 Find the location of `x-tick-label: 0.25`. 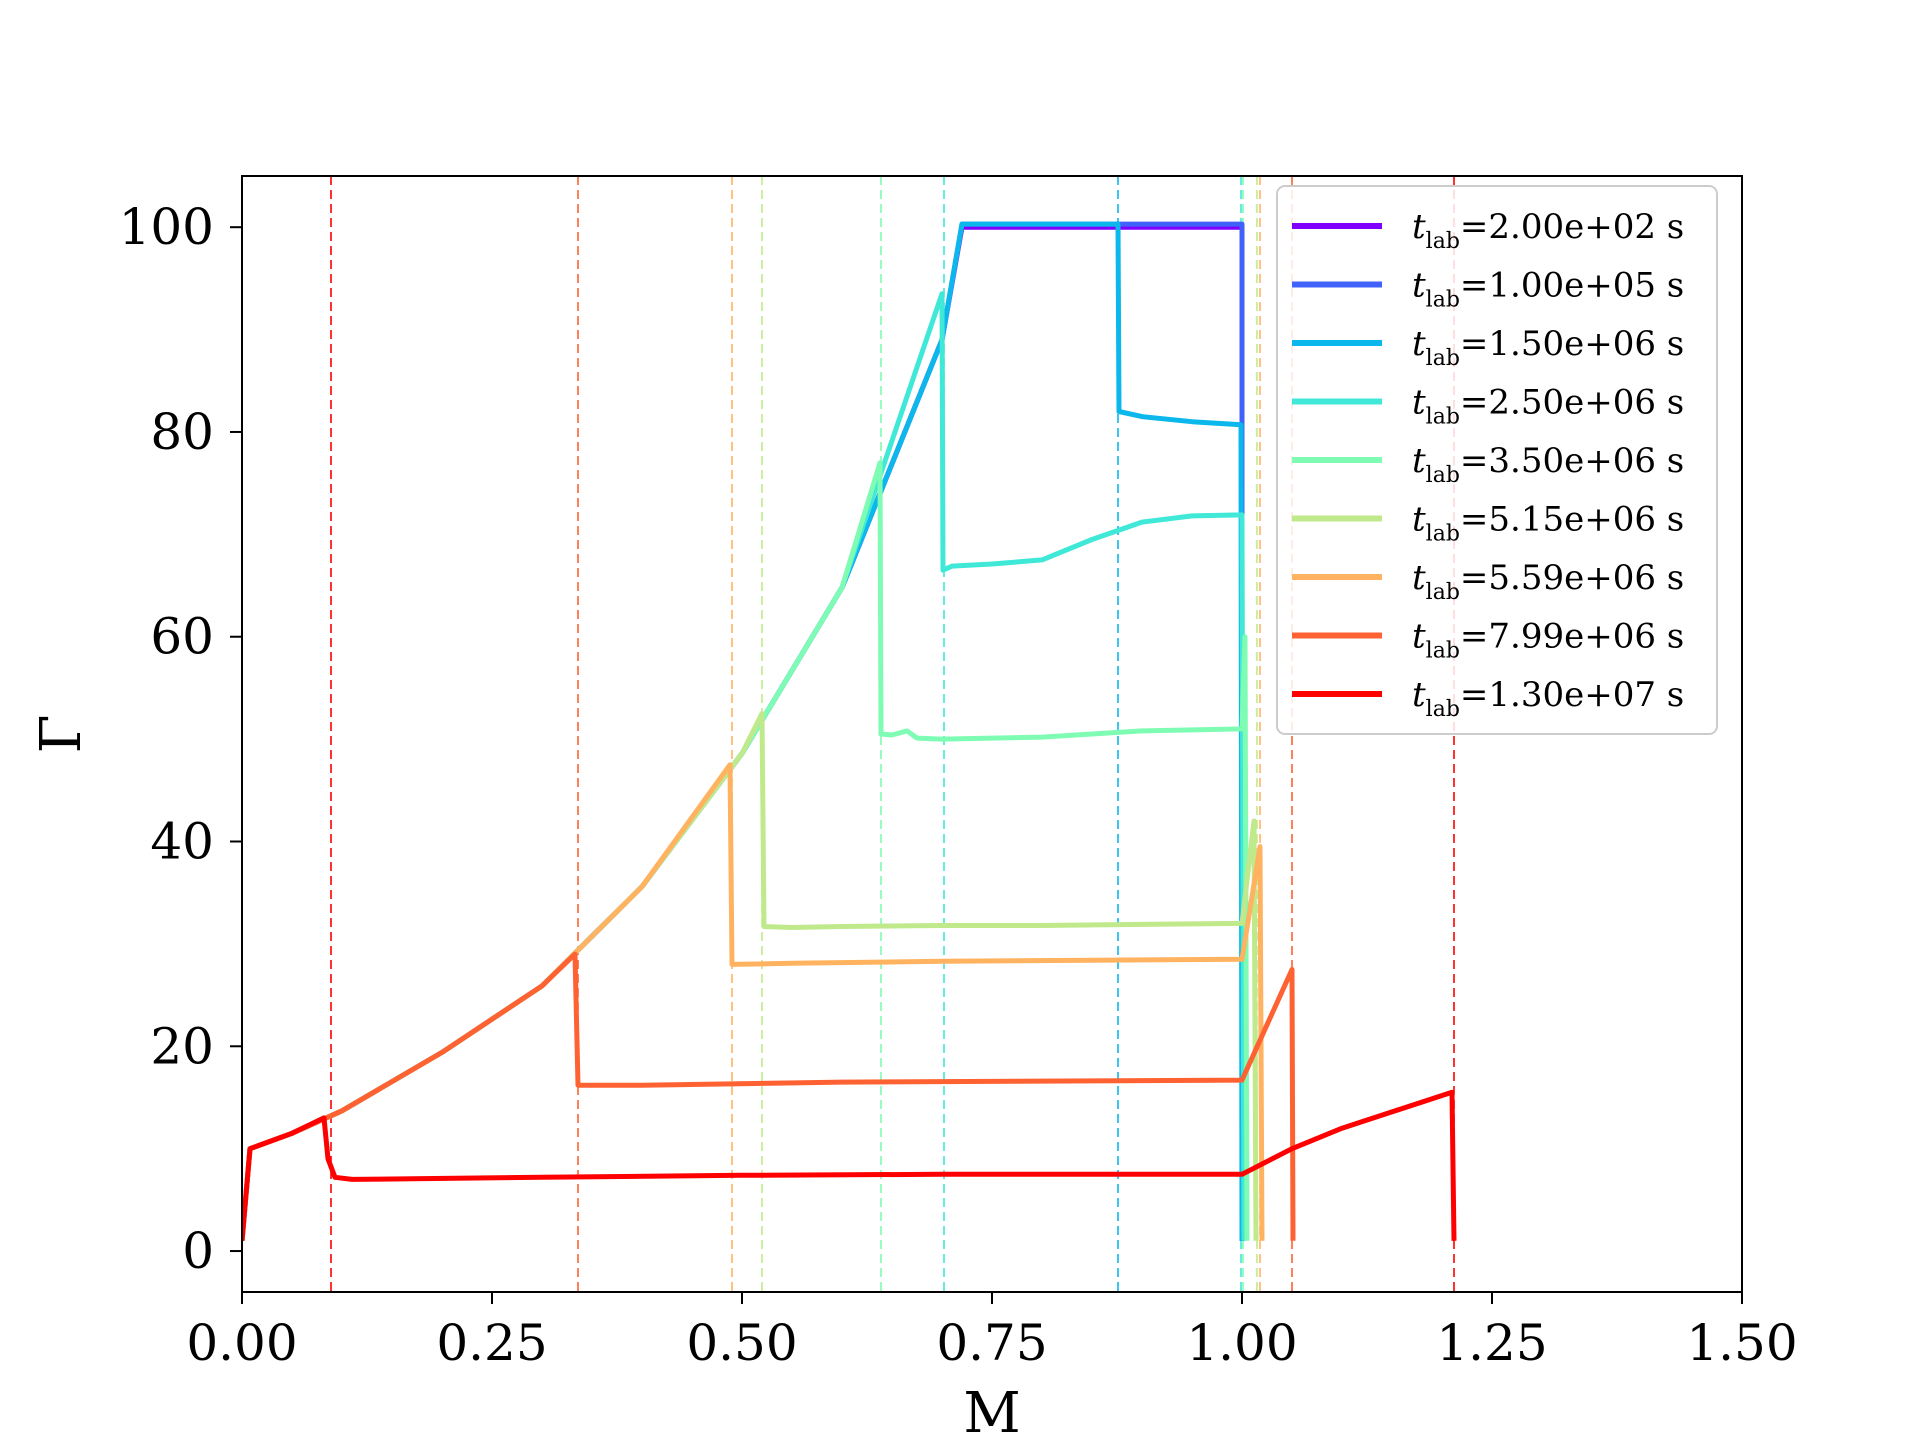

x-tick-label: 0.25 is located at coordinates (491, 1343).